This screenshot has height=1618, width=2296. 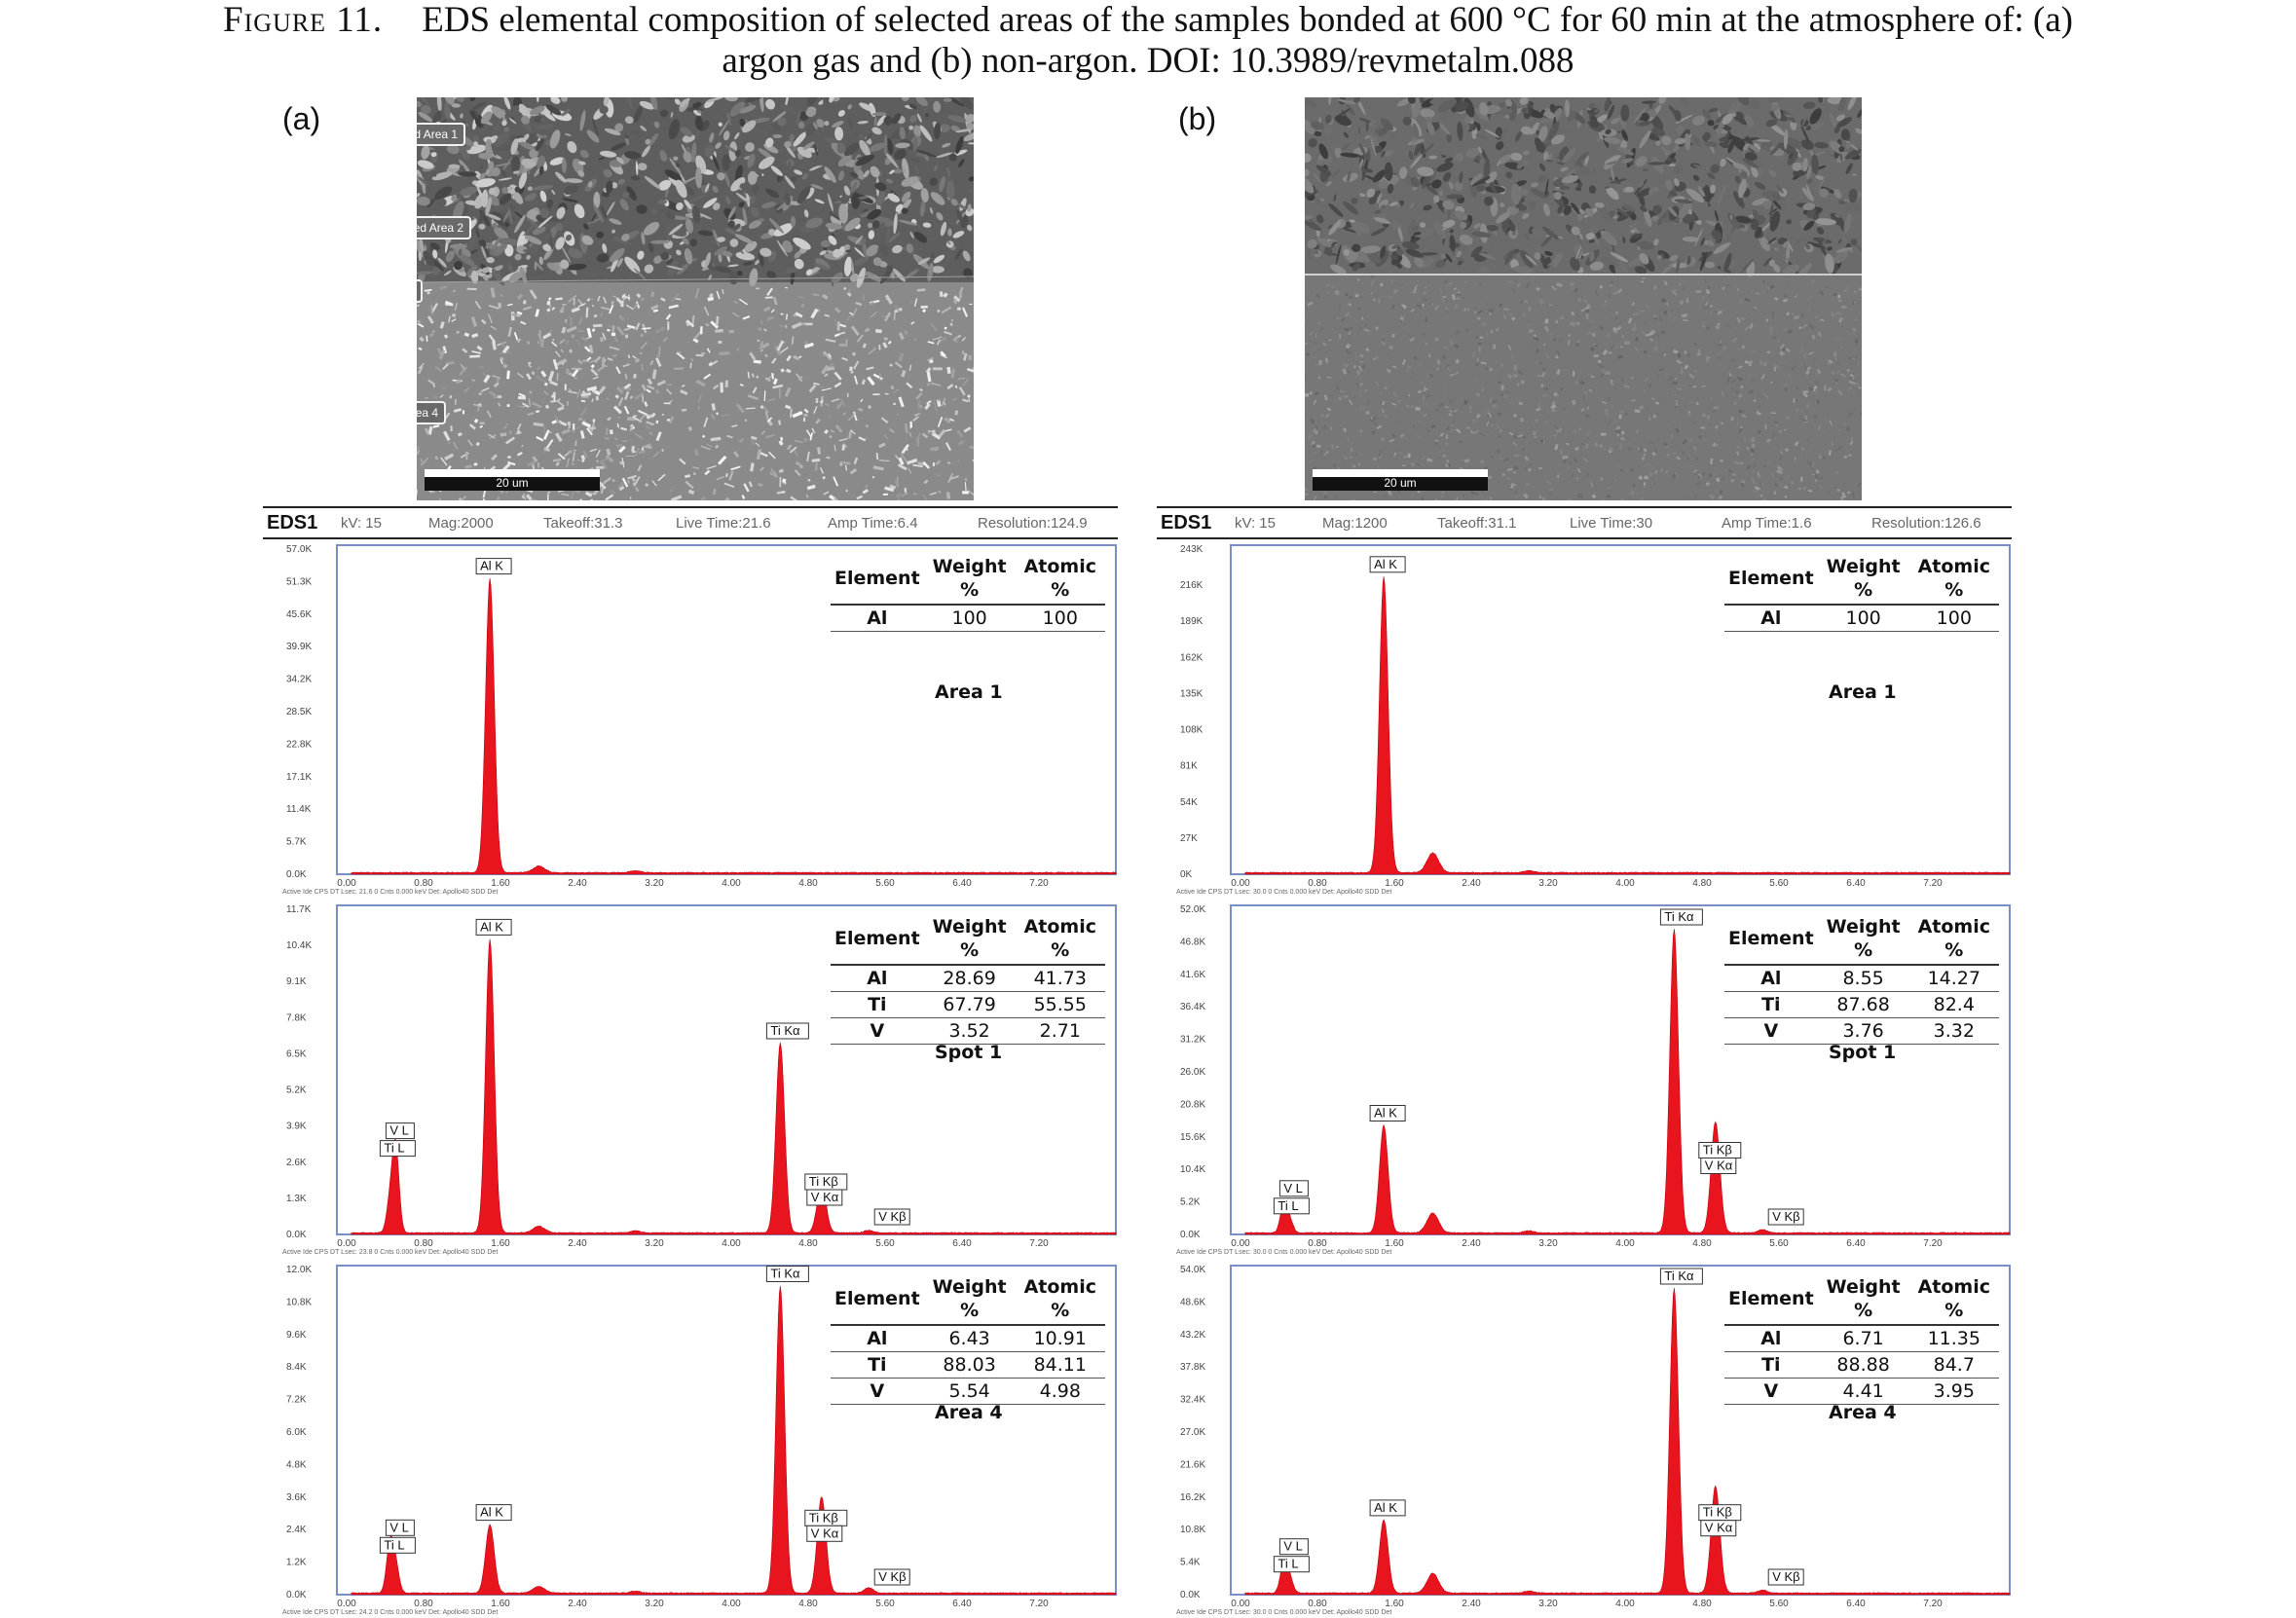 I want to click on table-cell: 41.73, so click(x=1060, y=978).